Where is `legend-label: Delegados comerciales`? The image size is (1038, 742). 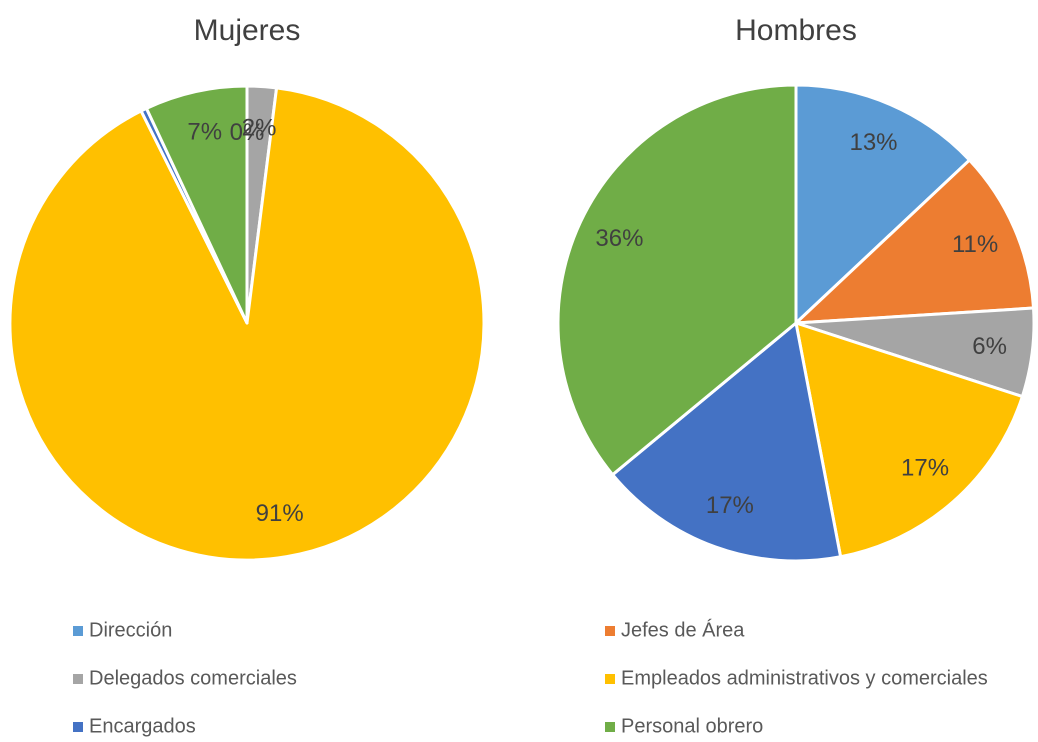 legend-label: Delegados comerciales is located at coordinates (193, 678).